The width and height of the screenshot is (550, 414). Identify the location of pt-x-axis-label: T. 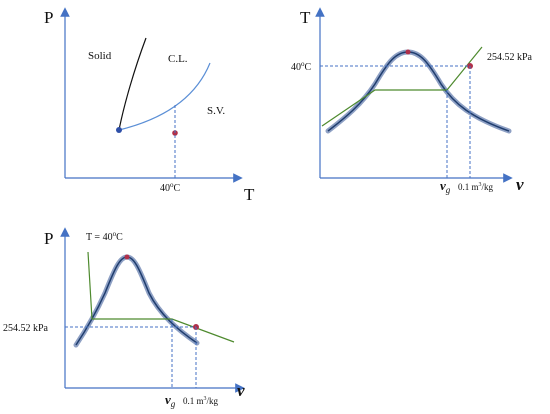
(249, 194).